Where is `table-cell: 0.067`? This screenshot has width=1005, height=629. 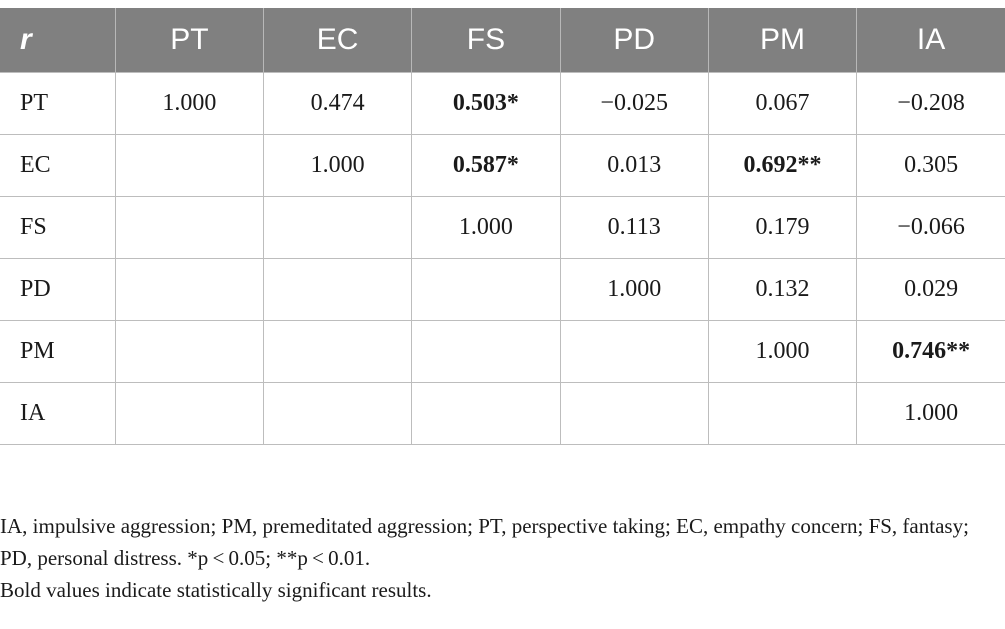
table-cell: 0.067 is located at coordinates (782, 103).